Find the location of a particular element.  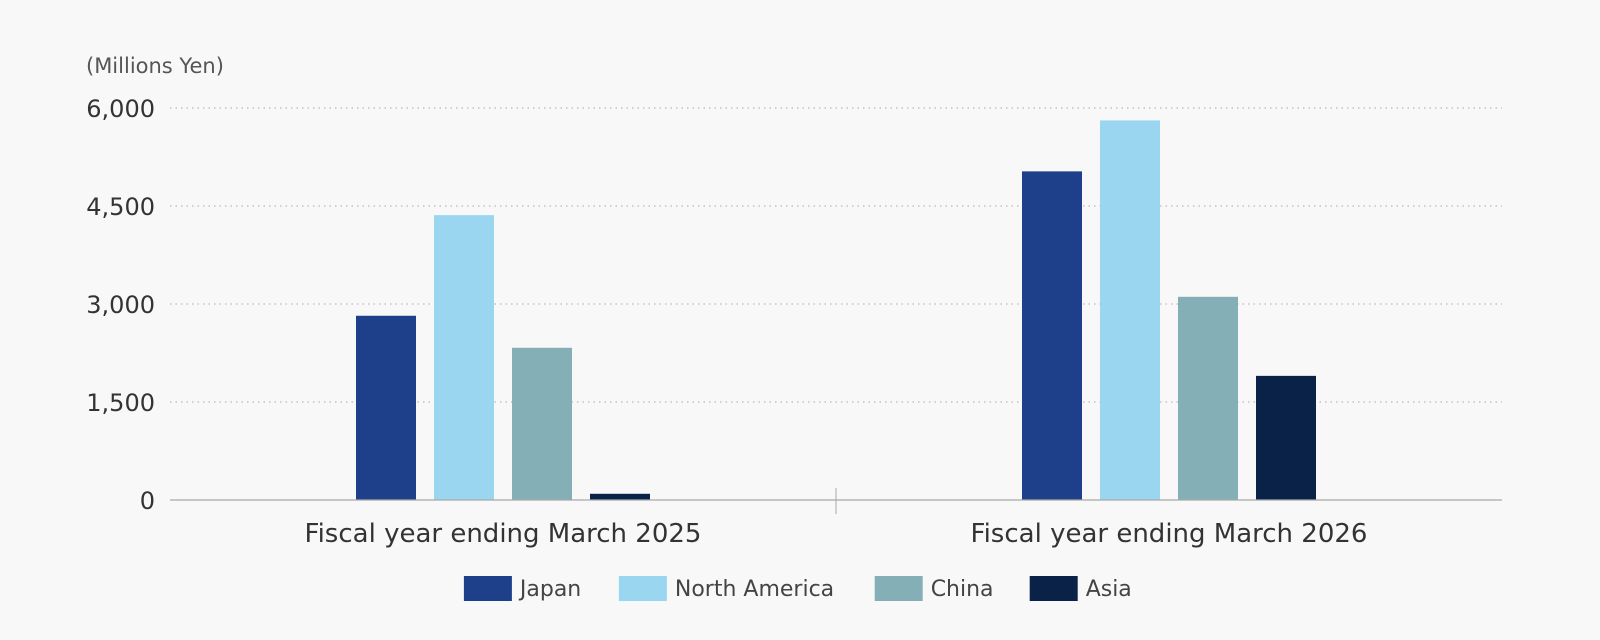

x-category-label: Fiscal year ending March 2025 is located at coordinates (503, 534).